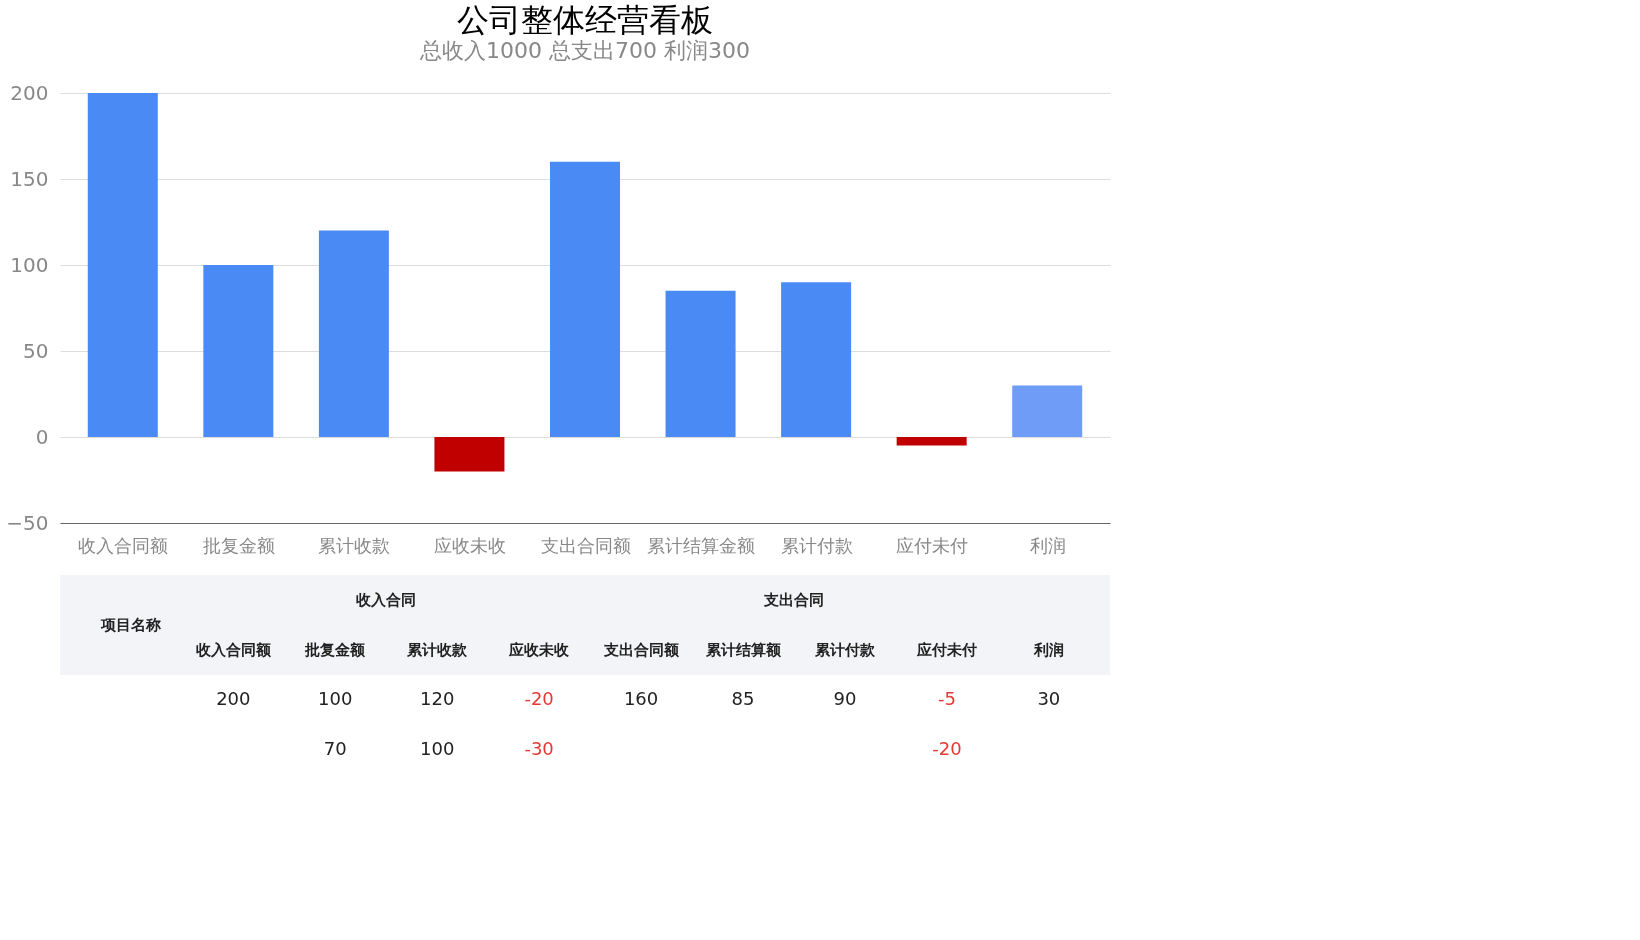 The height and width of the screenshot is (940, 1640). Describe the element at coordinates (793, 600) in the screenshot. I see `text: 支出合同` at that location.